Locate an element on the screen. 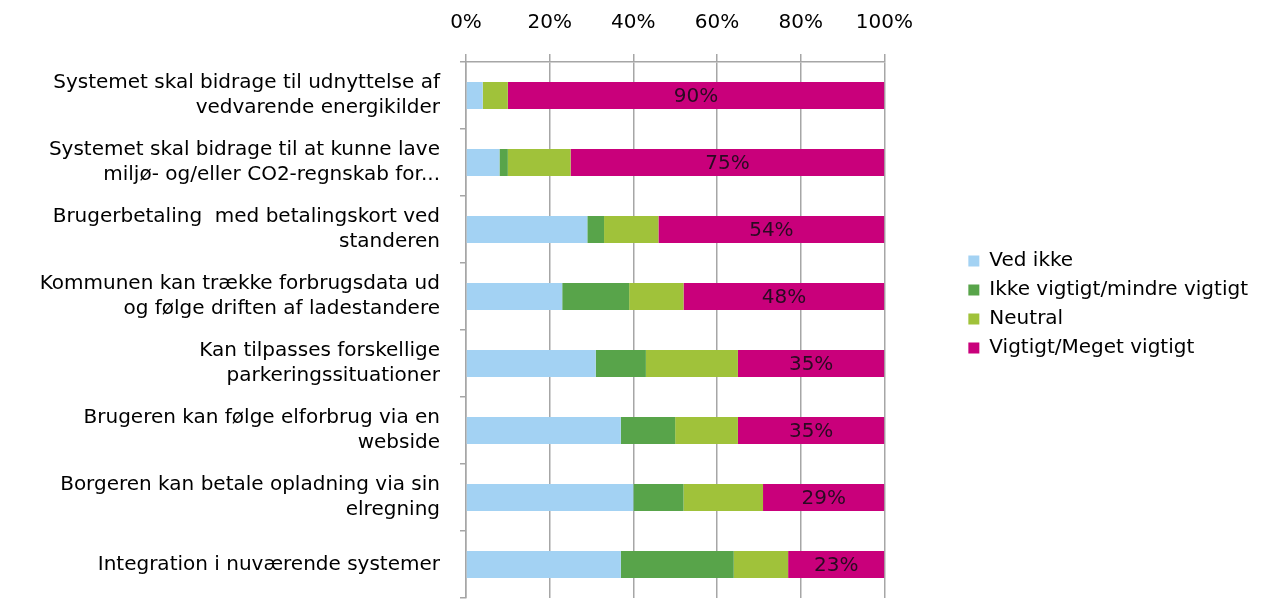 This screenshot has width=1275, height=601. data-label: 54% is located at coordinates (771, 228).